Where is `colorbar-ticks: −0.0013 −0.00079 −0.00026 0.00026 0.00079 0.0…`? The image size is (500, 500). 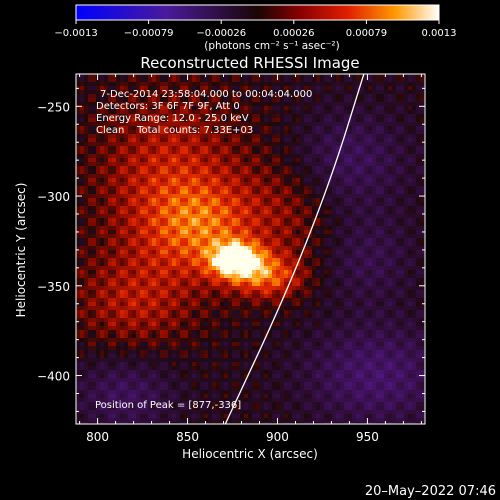 colorbar-ticks: −0.0013 −0.00079 −0.00026 0.00026 0.00079 0.0… is located at coordinates (255, 29).